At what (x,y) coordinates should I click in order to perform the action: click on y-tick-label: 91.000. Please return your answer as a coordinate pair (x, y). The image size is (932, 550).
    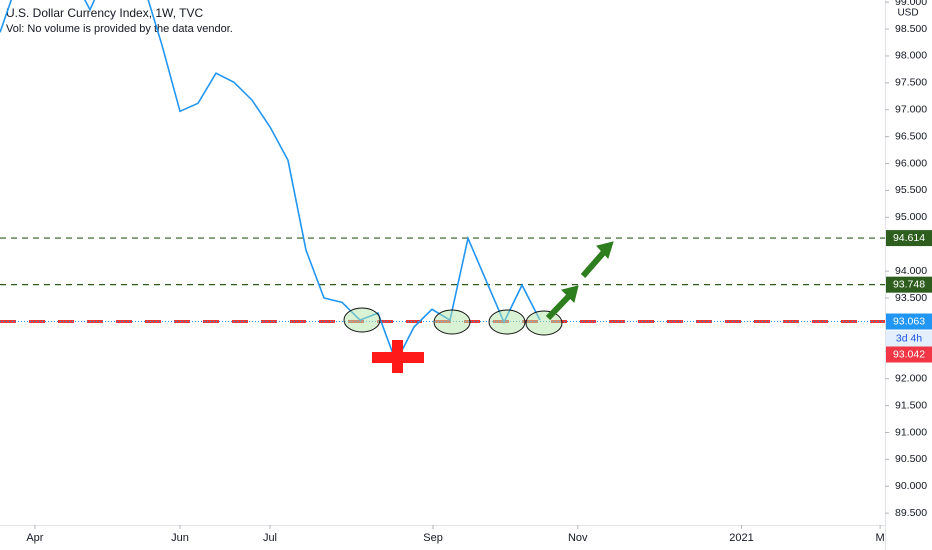
    Looking at the image, I should click on (911, 432).